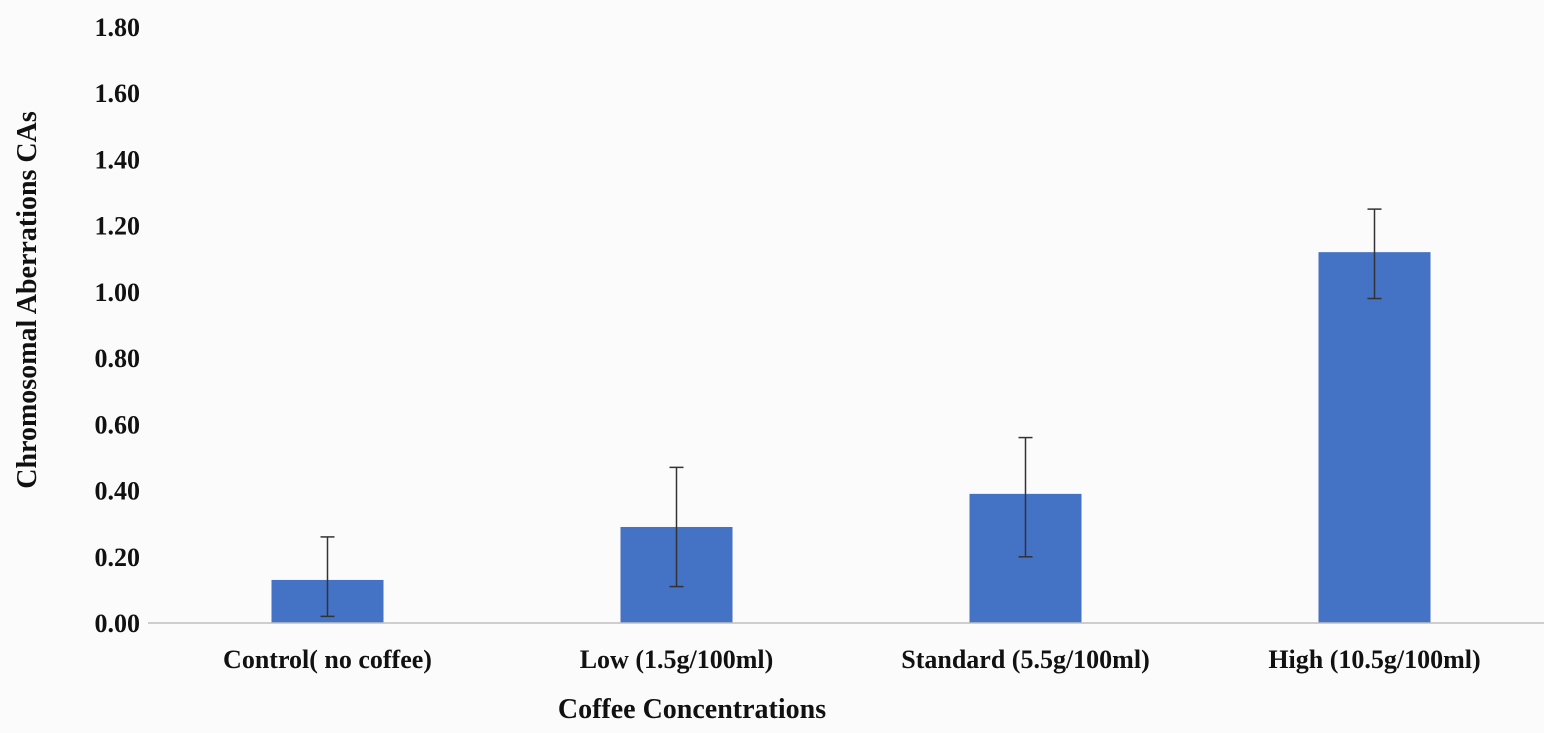 The height and width of the screenshot is (733, 1544). What do you see at coordinates (27, 300) in the screenshot?
I see `y-axis-title: Chromosomal Aberrations CAs` at bounding box center [27, 300].